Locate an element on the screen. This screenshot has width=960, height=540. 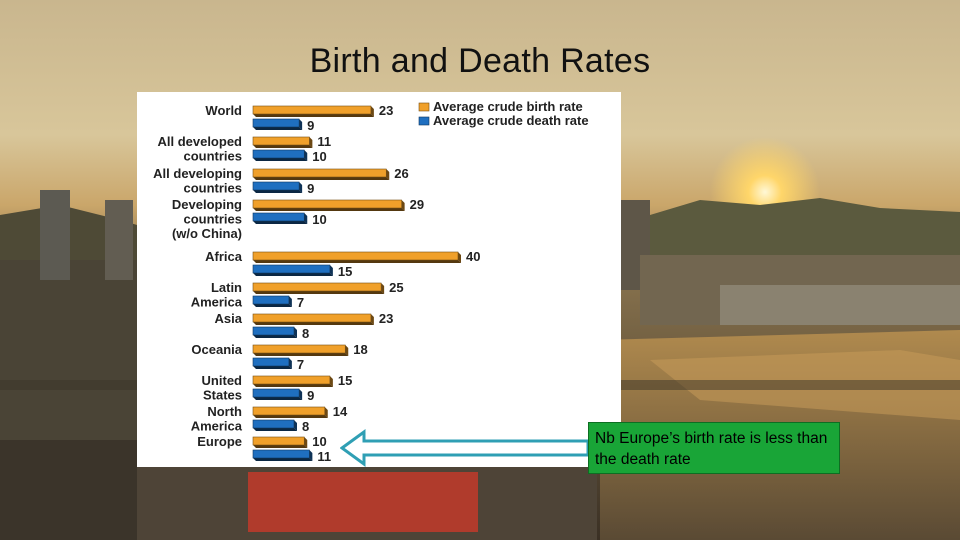
arrow-shape is located at coordinates (465, 448).